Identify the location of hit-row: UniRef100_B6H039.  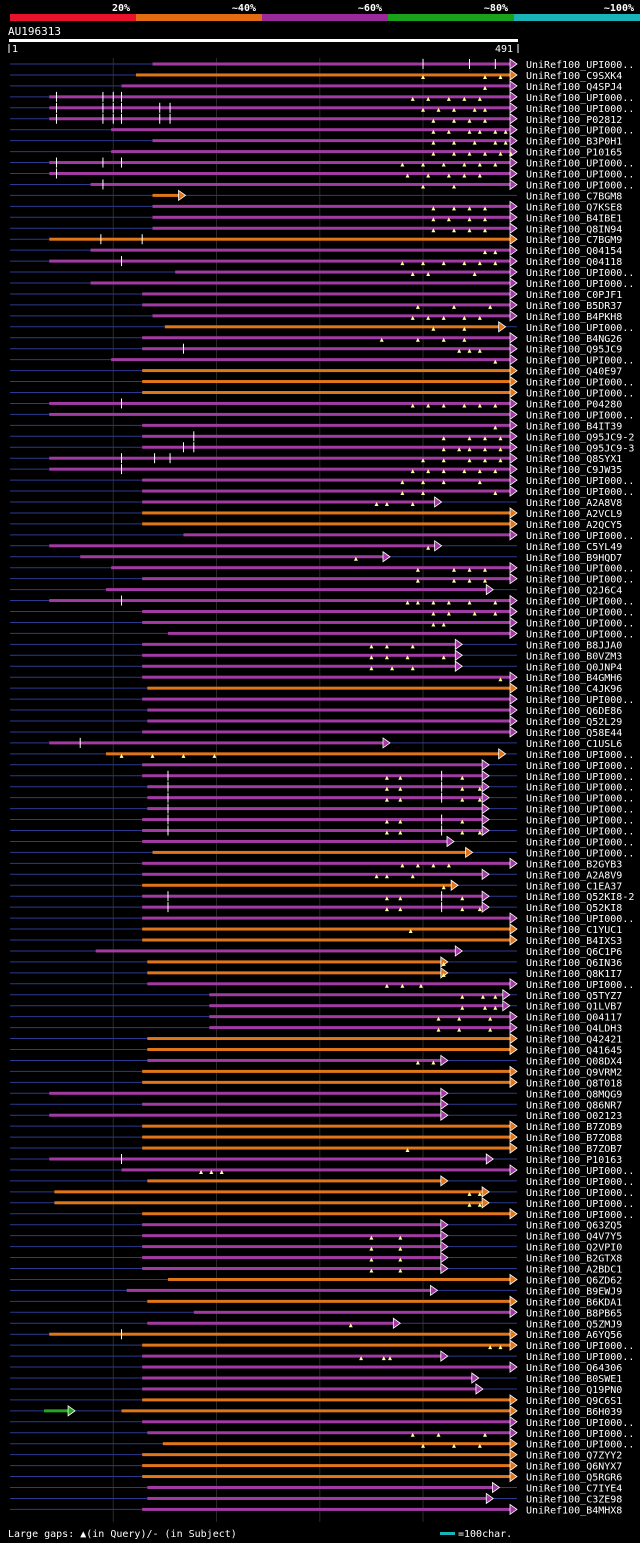
(316, 1411).